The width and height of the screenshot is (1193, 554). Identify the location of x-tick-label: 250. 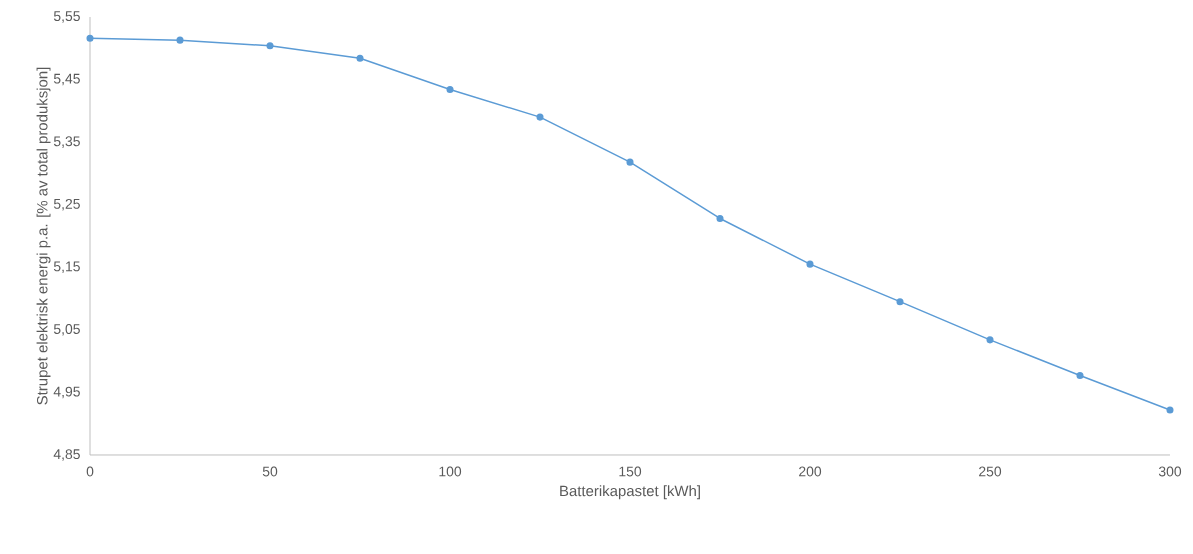
(990, 471).